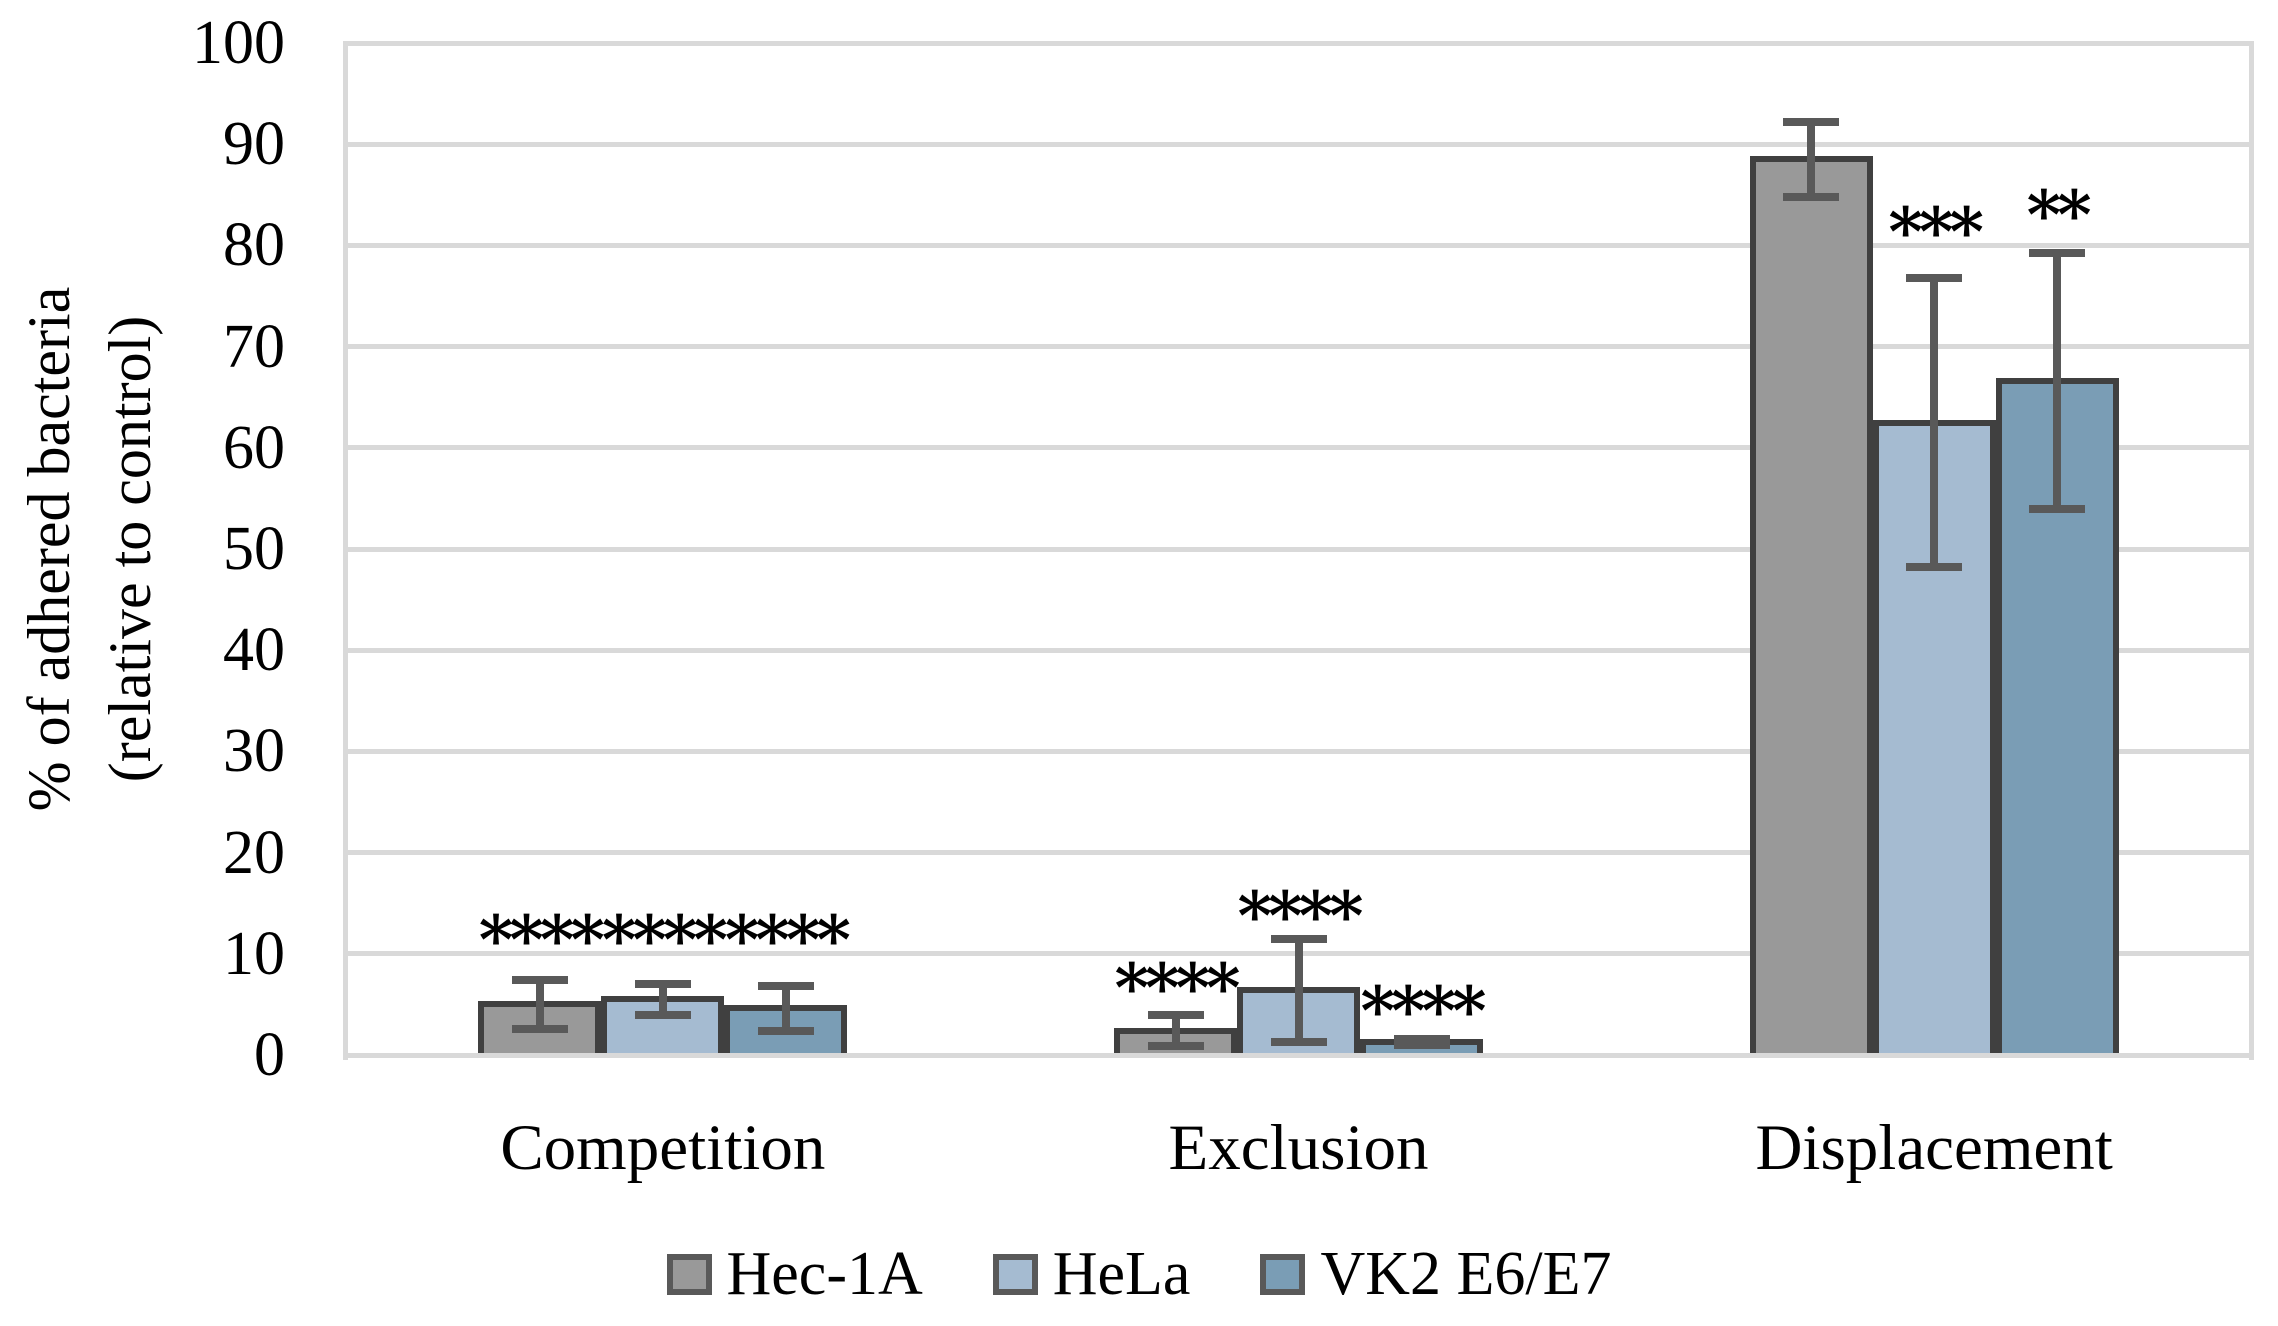  What do you see at coordinates (1298, 1148) in the screenshot?
I see `x-category-label-exclusion: Exclusion` at bounding box center [1298, 1148].